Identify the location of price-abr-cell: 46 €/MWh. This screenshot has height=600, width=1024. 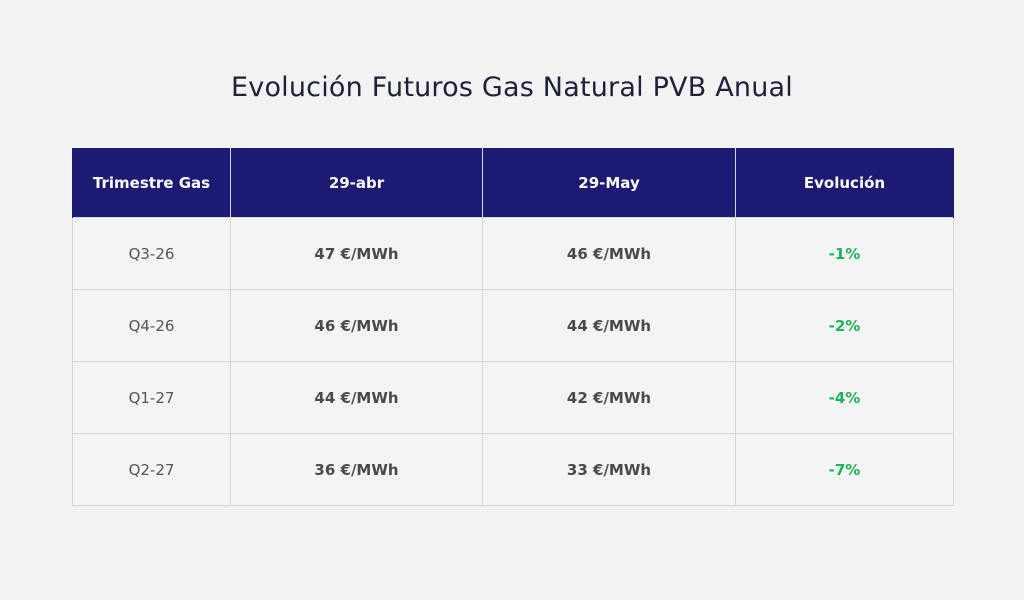
(356, 325).